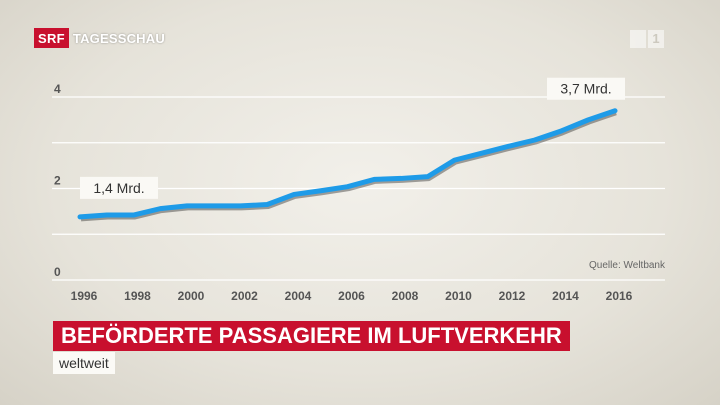 This screenshot has height=405, width=720. What do you see at coordinates (627, 265) in the screenshot?
I see `source-note: Quelle: Weltbank` at bounding box center [627, 265].